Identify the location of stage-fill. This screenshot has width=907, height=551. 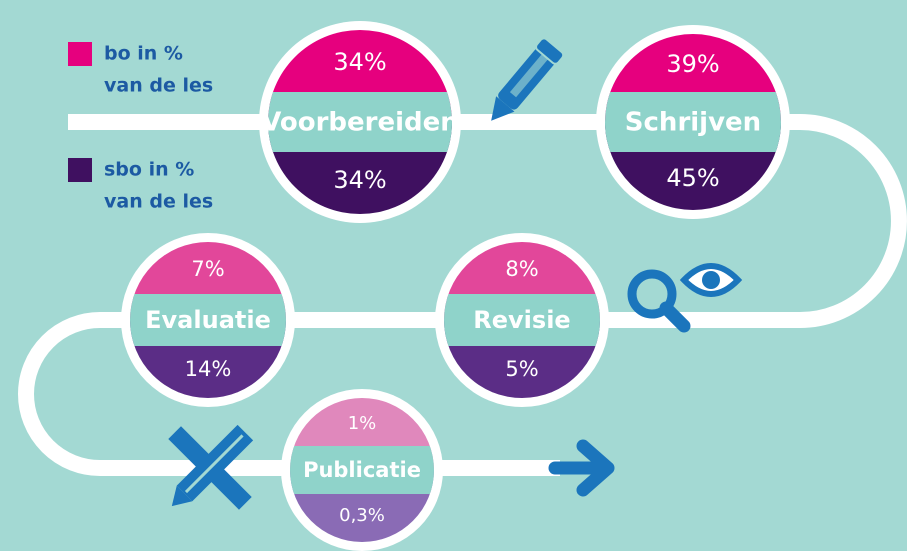
(362, 470).